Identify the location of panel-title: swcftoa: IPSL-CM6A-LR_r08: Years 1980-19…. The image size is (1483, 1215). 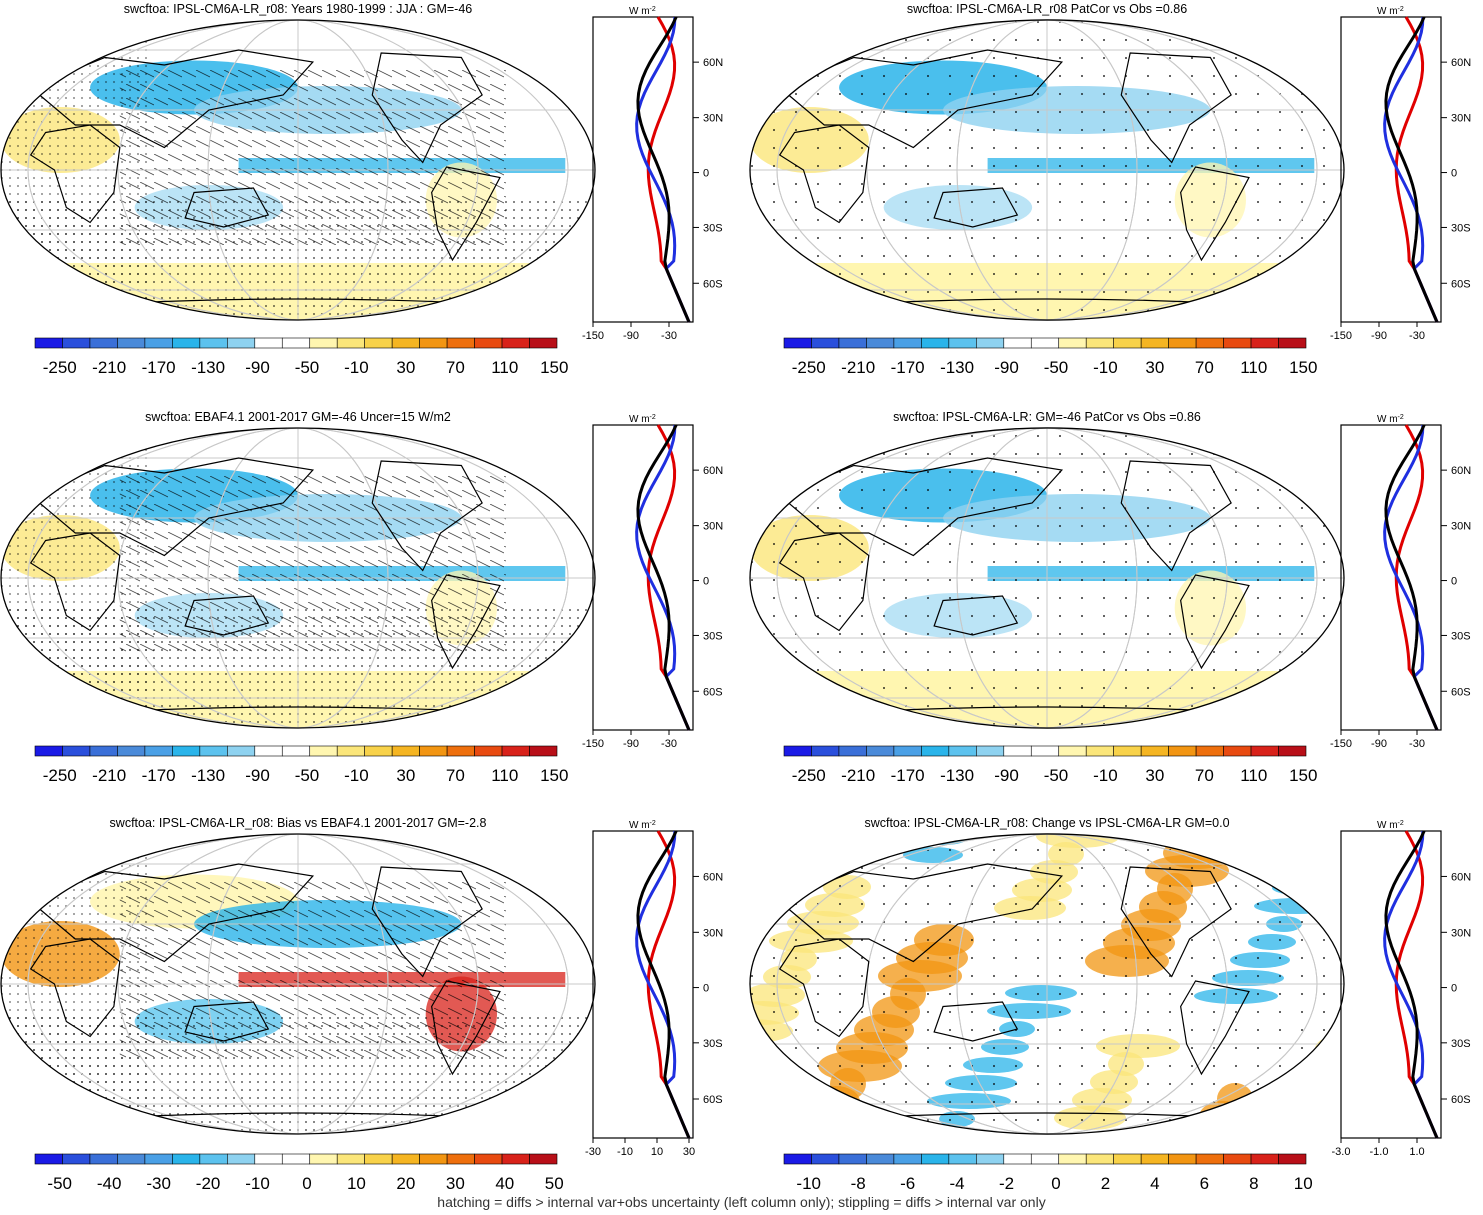
(298, 9).